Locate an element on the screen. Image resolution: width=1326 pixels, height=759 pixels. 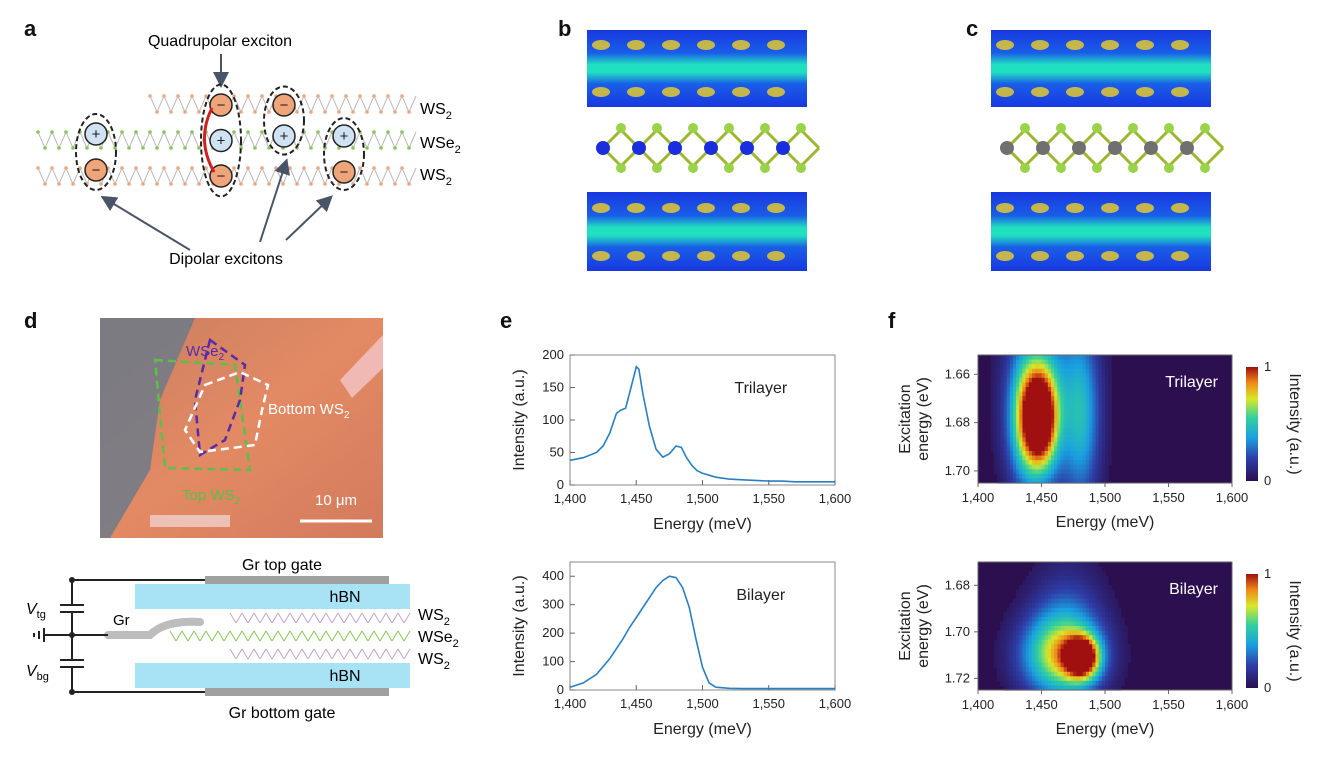
panel-c is located at coordinates (1108, 150).